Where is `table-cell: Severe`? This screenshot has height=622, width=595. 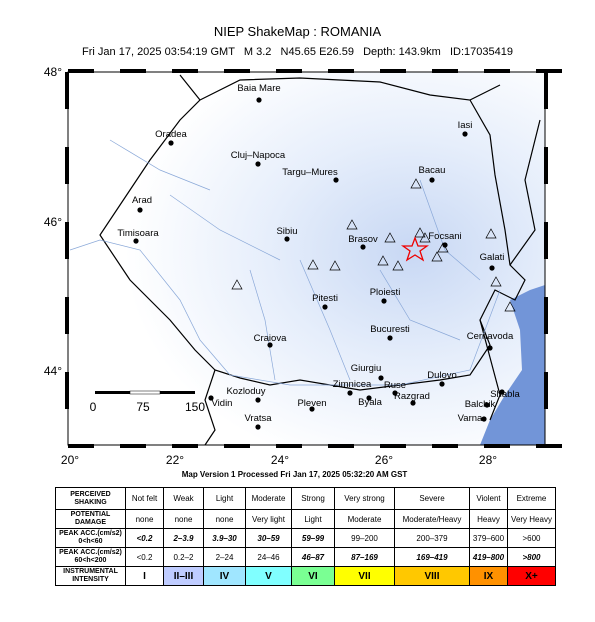
table-cell: Severe is located at coordinates (432, 498).